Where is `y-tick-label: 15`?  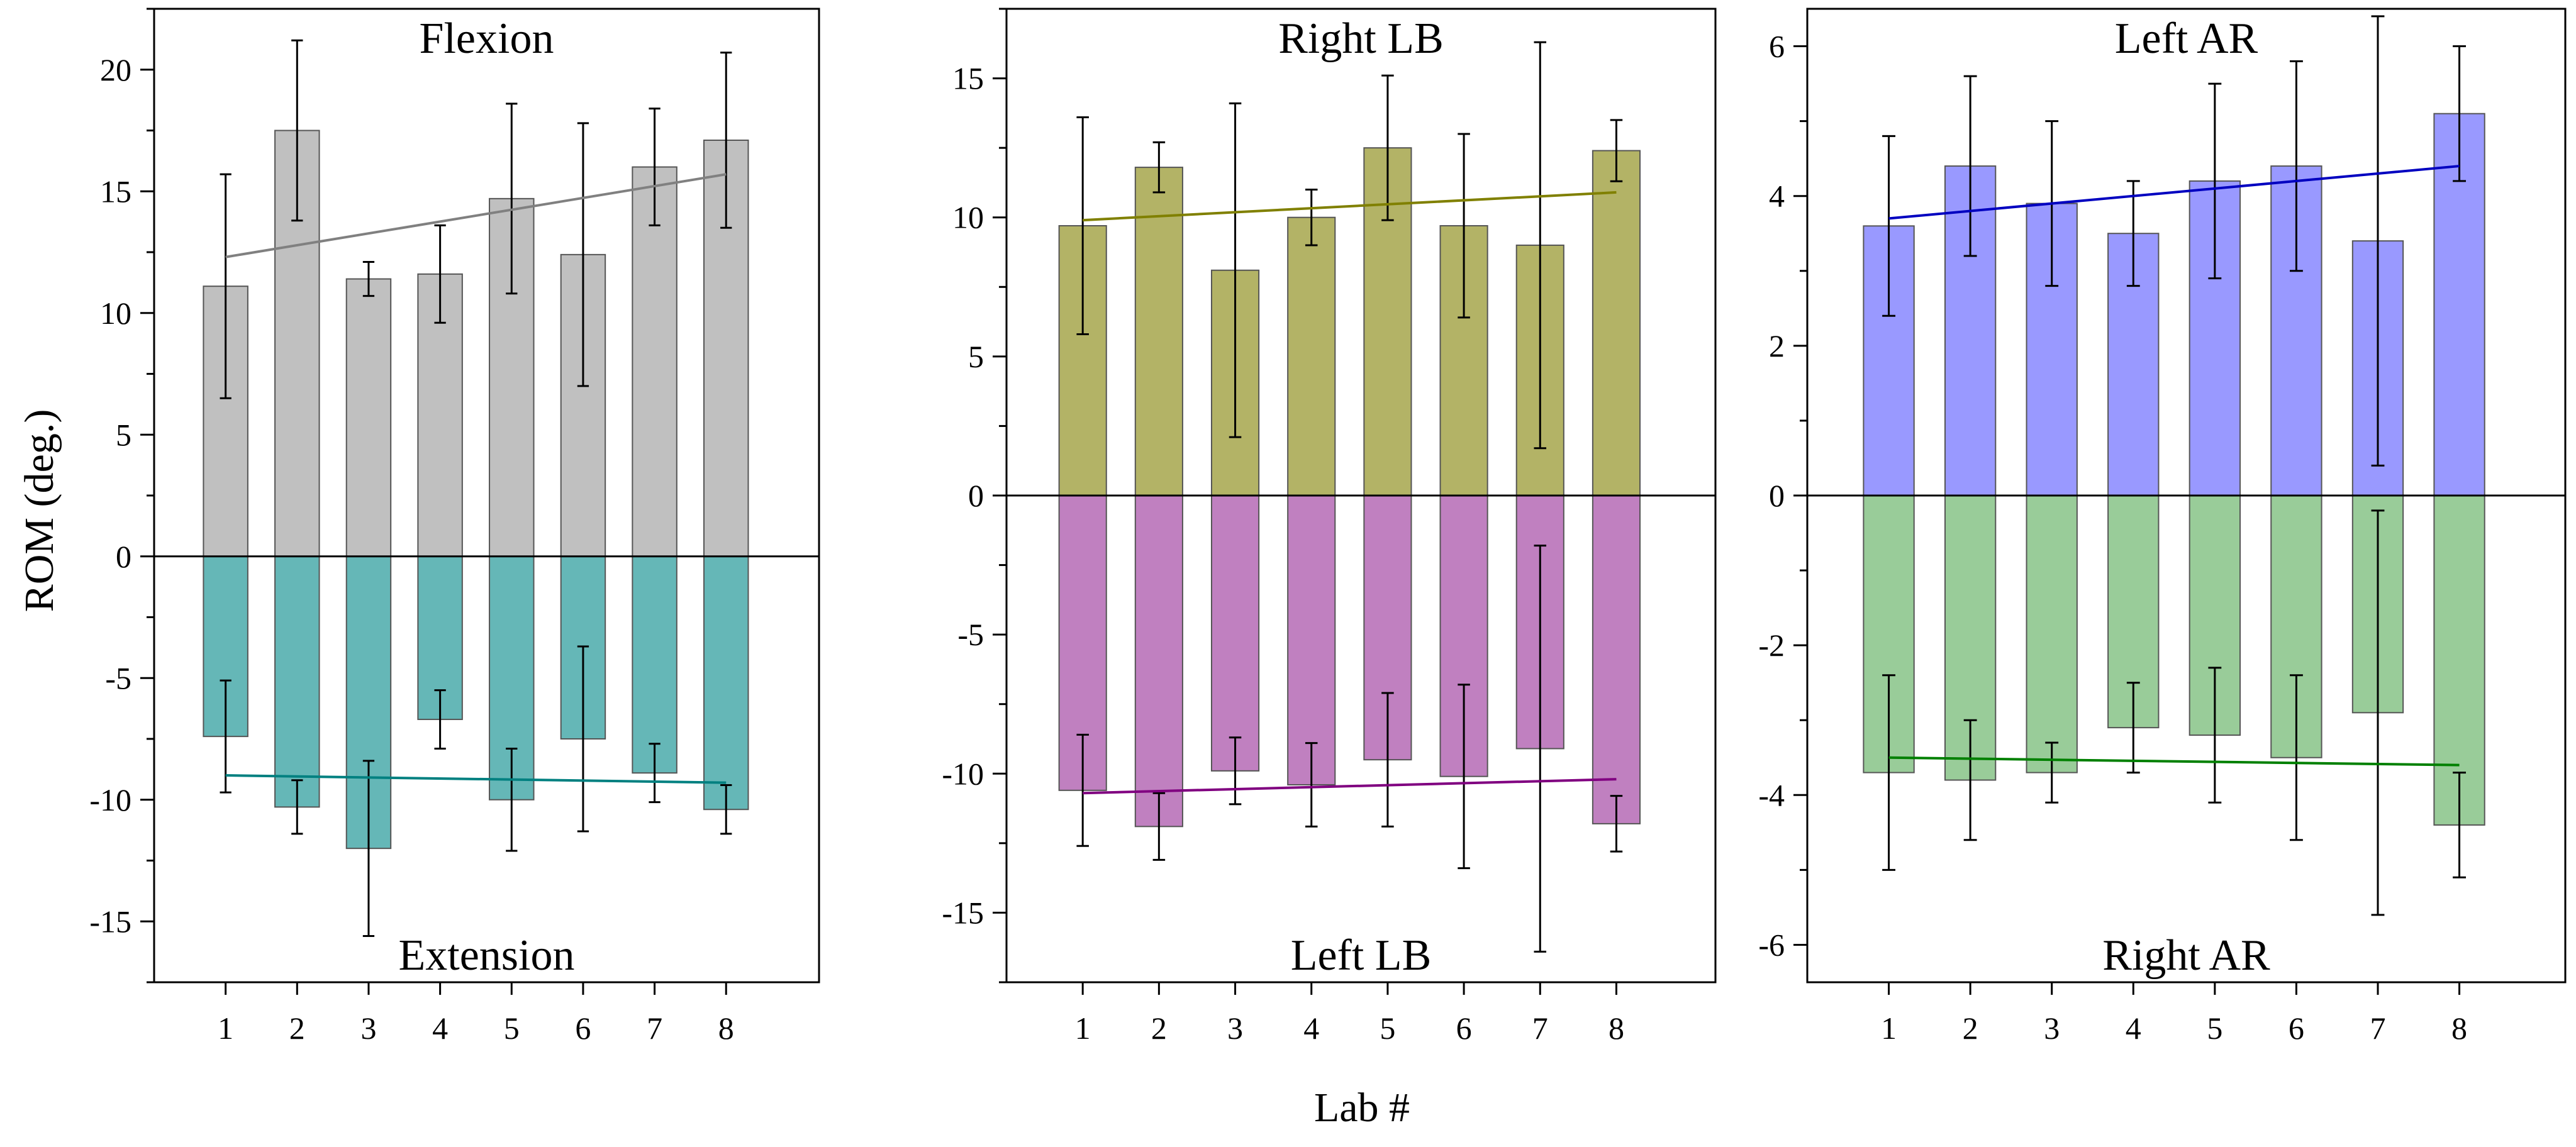
y-tick-label: 15 is located at coordinates (968, 78).